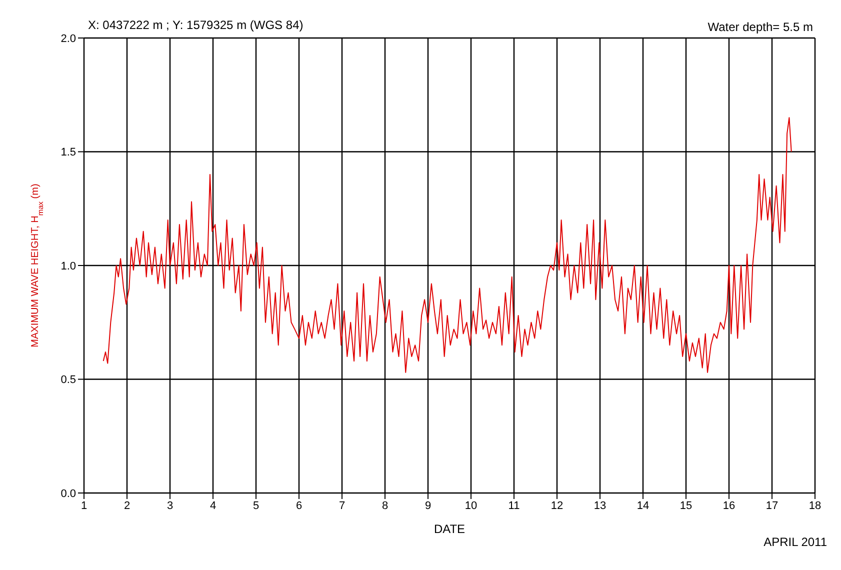 This screenshot has width=841, height=570. What do you see at coordinates (127, 506) in the screenshot?
I see `x-tick-label: 2` at bounding box center [127, 506].